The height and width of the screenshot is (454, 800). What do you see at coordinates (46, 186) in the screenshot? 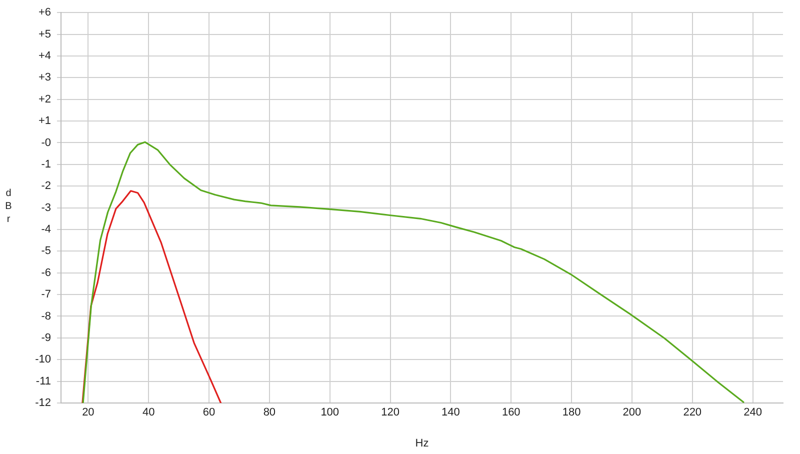
I see `y-tick-label: -2` at bounding box center [46, 186].